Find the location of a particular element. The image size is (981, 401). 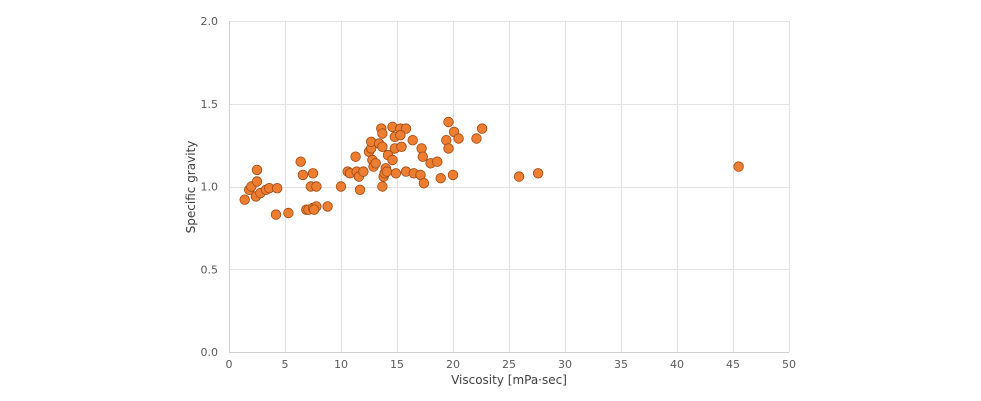

x-tick-label: 5 is located at coordinates (285, 364).